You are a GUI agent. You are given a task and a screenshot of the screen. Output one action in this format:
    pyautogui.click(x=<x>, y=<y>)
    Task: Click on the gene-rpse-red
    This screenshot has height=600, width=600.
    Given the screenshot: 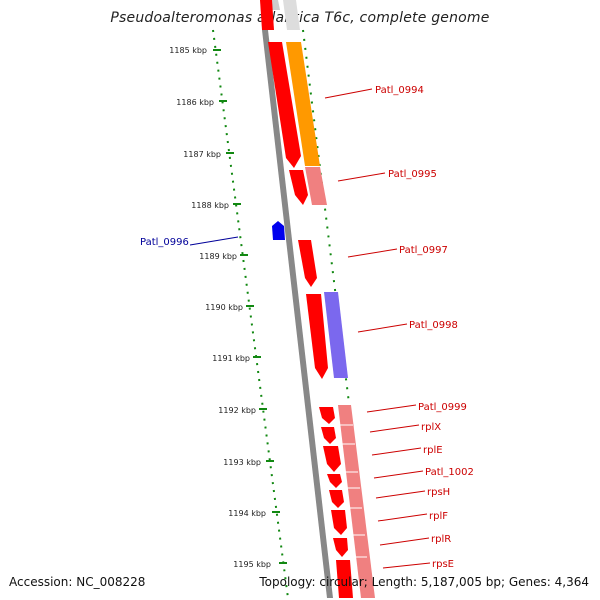 What is the action you would take?
    pyautogui.click(x=344, y=579)
    